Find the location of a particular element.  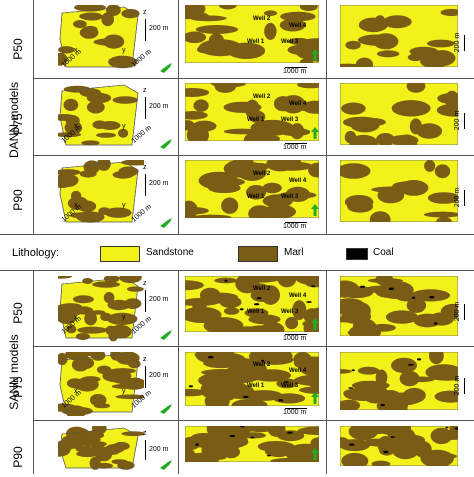

legend-swatch-coal is located at coordinates (357, 254).